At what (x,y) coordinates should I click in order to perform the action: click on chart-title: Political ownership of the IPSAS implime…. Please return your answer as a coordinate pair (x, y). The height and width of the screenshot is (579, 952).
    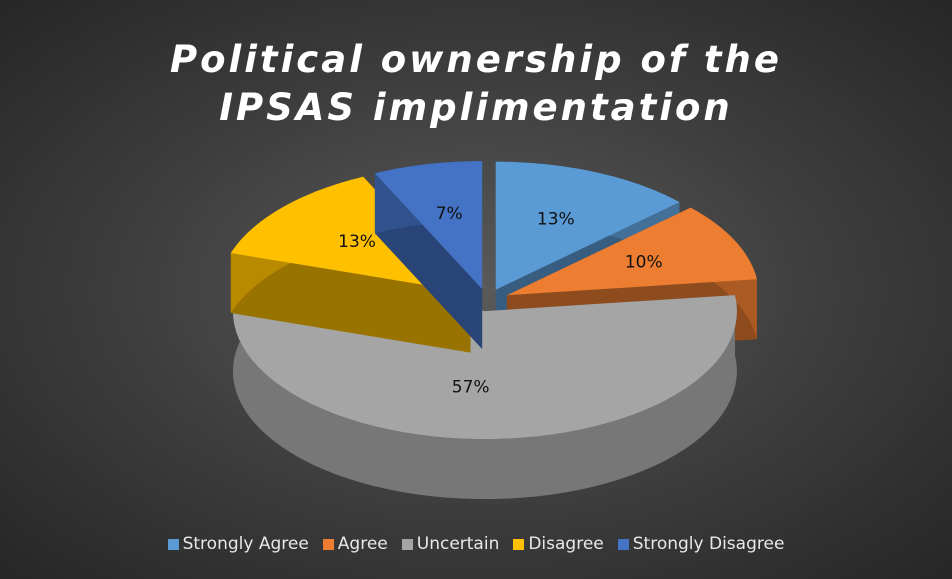
    Looking at the image, I should click on (476, 83).